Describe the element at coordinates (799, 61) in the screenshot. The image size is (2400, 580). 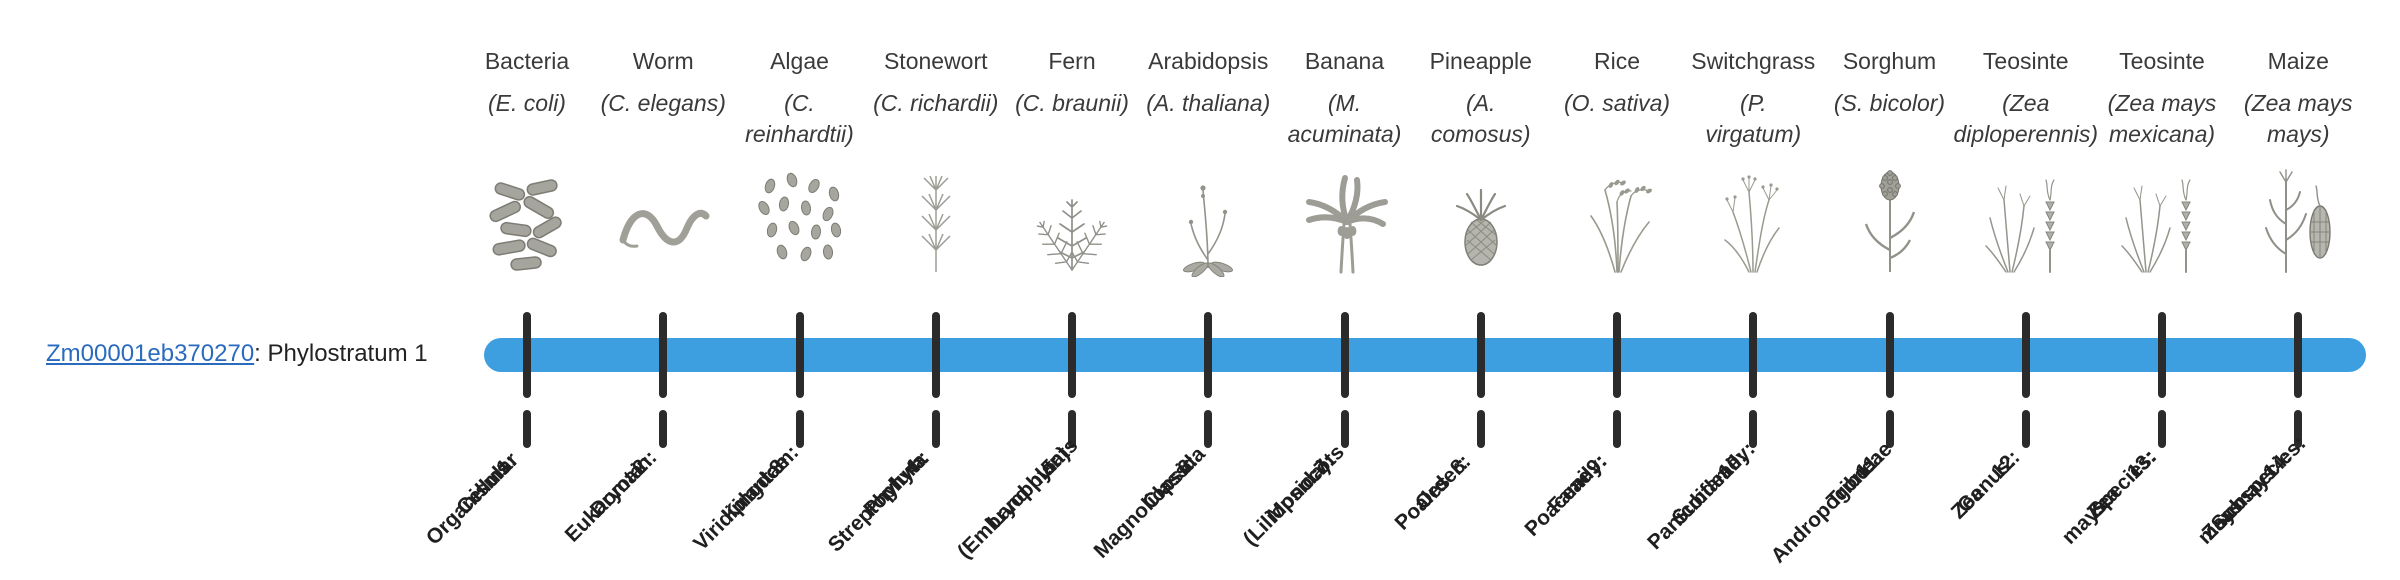
I see `organism-common-name: Algae` at that location.